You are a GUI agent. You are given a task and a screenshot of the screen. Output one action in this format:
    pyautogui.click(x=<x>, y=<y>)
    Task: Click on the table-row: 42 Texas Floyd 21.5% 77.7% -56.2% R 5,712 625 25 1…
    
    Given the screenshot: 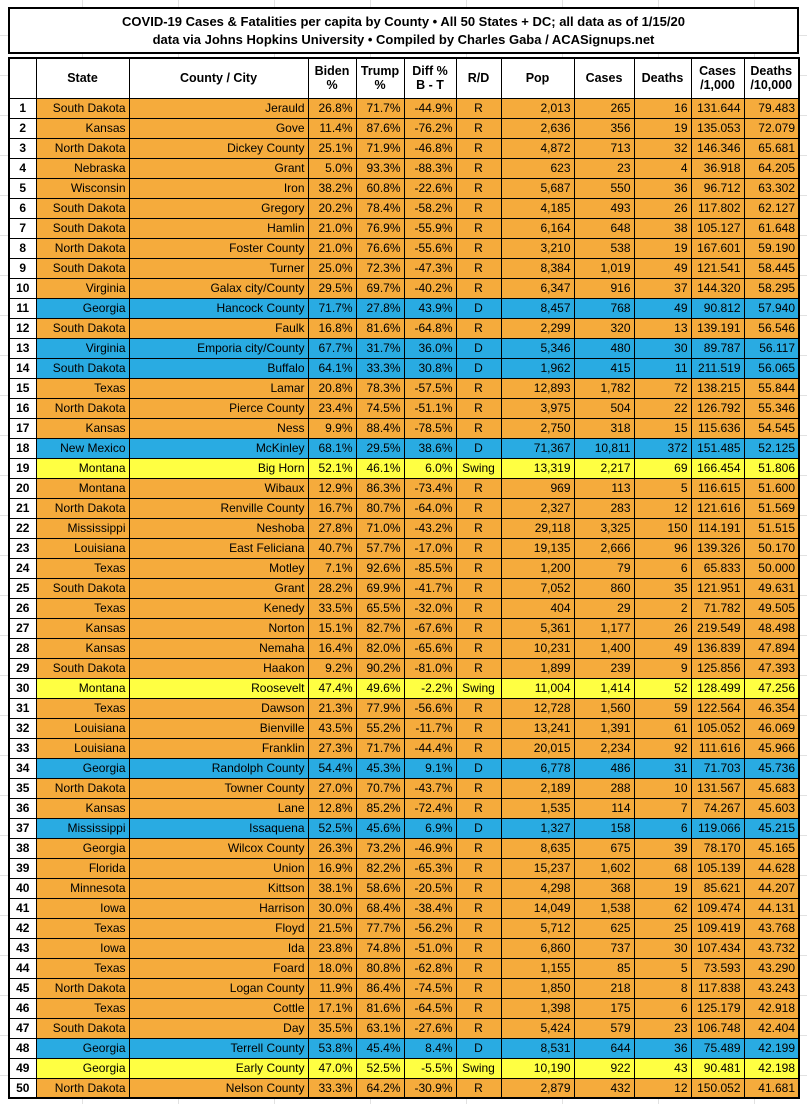 What is the action you would take?
    pyautogui.click(x=404, y=928)
    